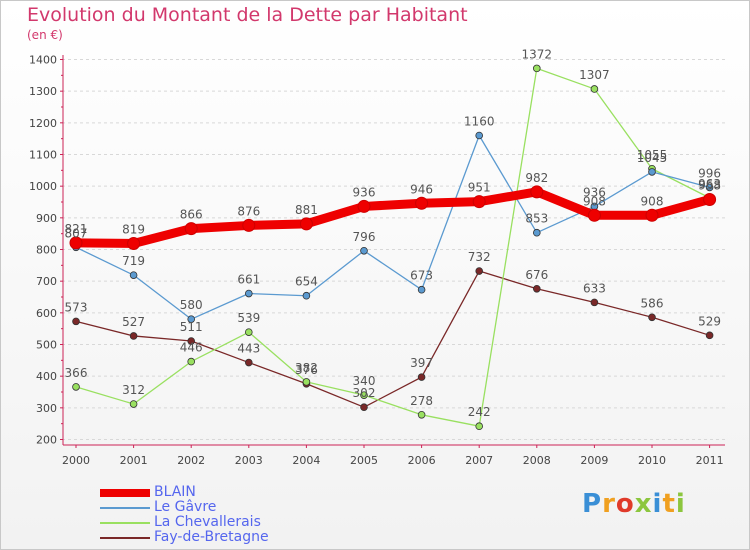 Image resolution: width=750 pixels, height=550 pixels. What do you see at coordinates (652, 158) in the screenshot?
I see `data-label-1: 1045` at bounding box center [652, 158].